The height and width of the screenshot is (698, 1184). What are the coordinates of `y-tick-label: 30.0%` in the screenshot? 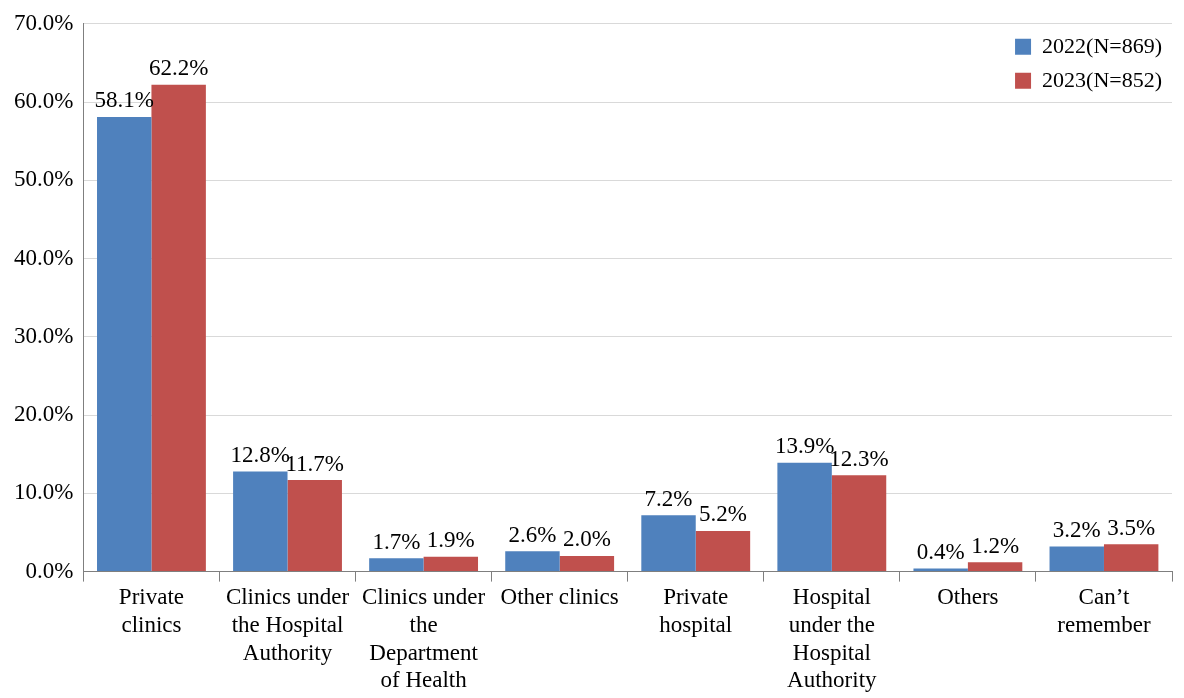 It's located at (43, 335).